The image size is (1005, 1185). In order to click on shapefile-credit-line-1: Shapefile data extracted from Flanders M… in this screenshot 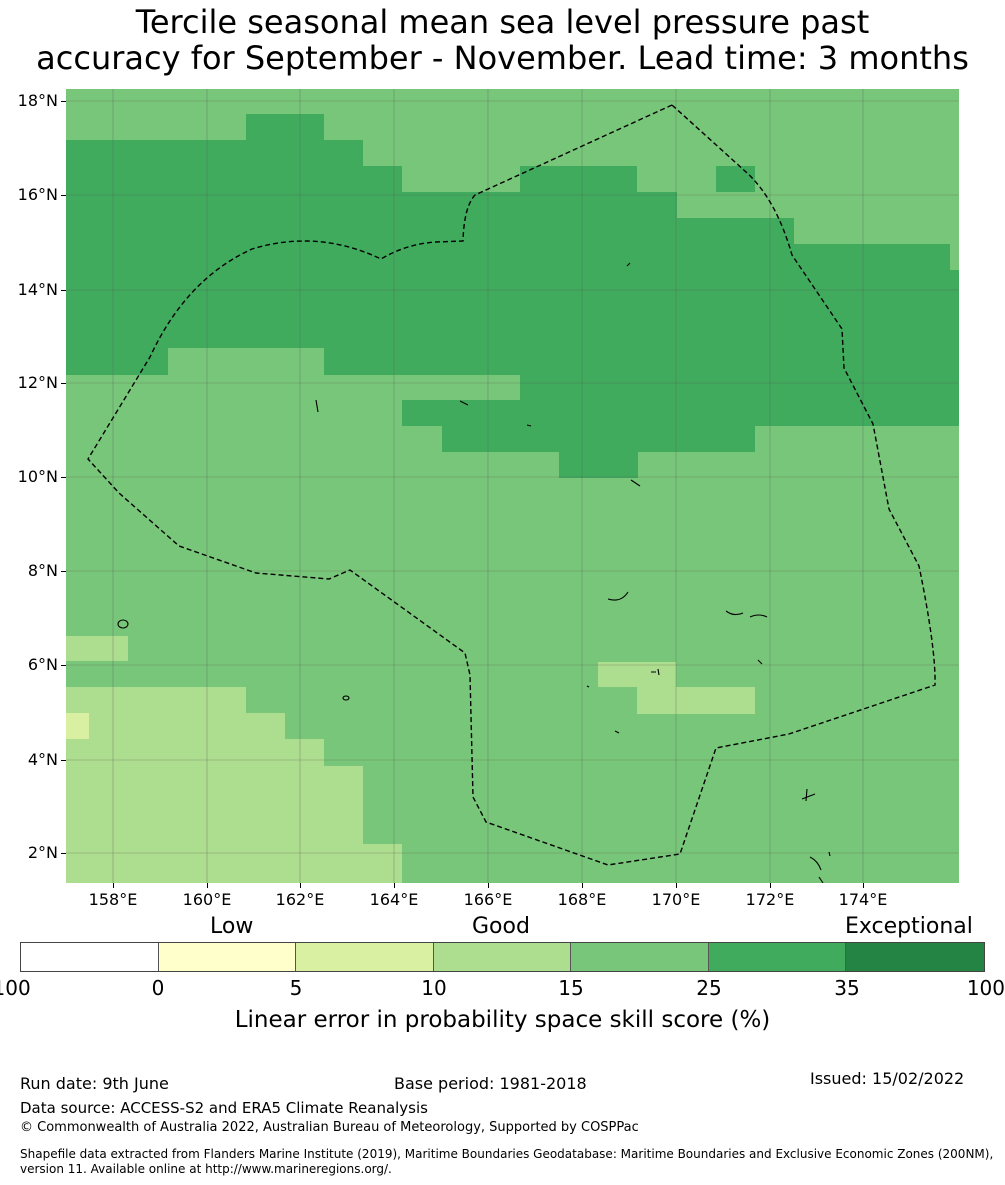, I will do `click(507, 1154)`.